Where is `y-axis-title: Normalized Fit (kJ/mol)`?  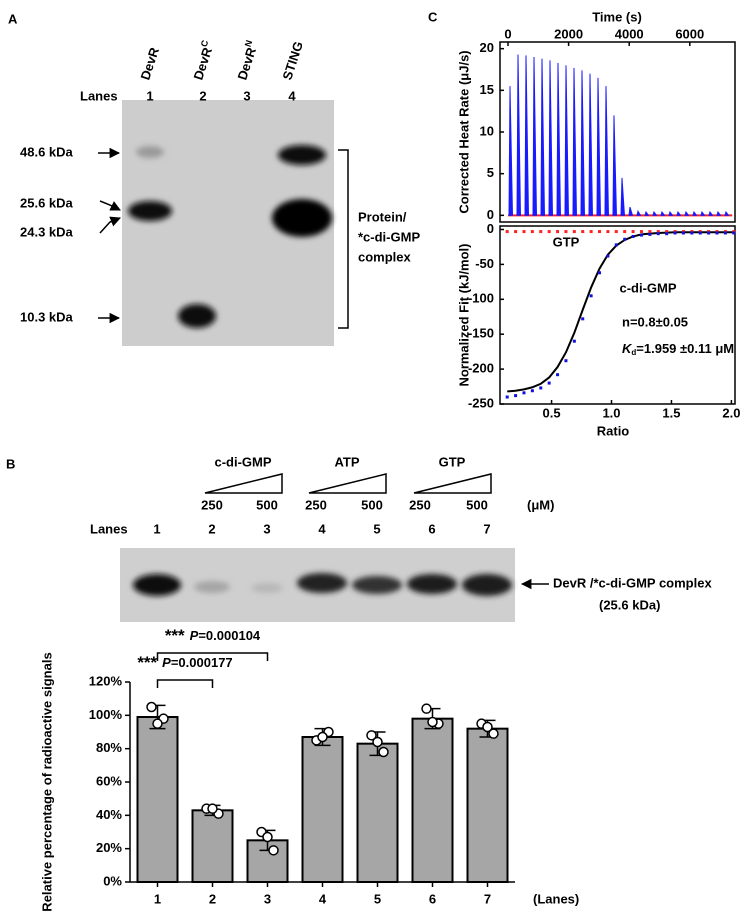 y-axis-title: Normalized Fit (kJ/mol) is located at coordinates (463, 314).